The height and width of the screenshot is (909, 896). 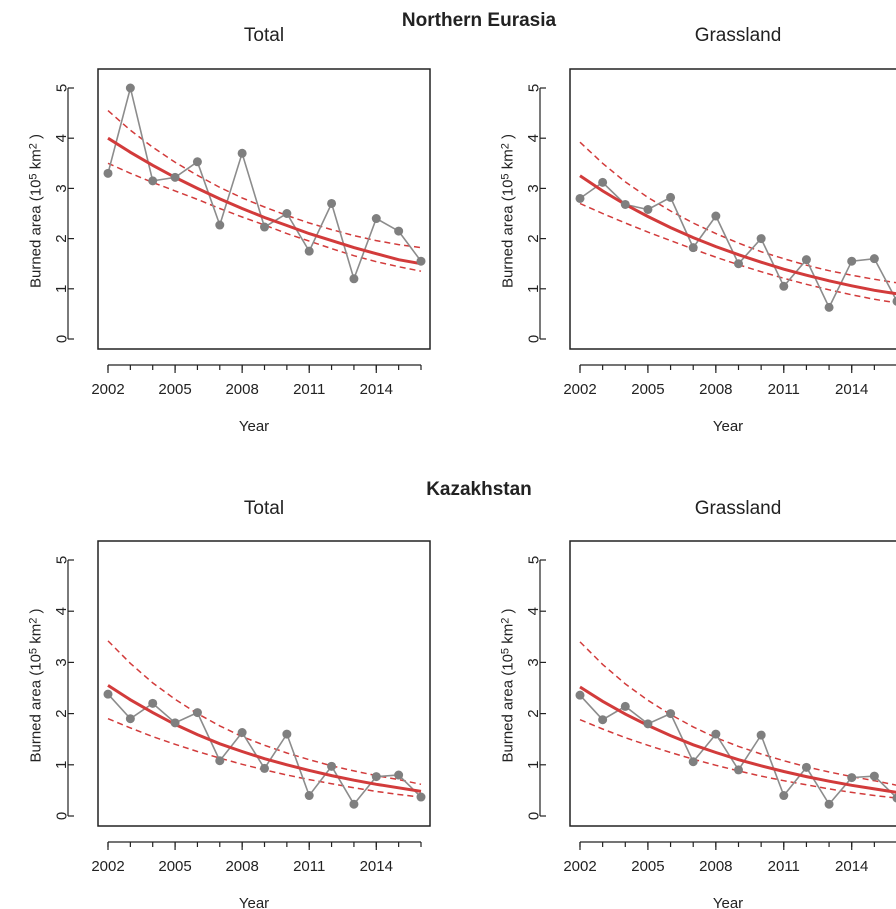 I want to click on y-tick-label: 4, so click(x=533, y=611).